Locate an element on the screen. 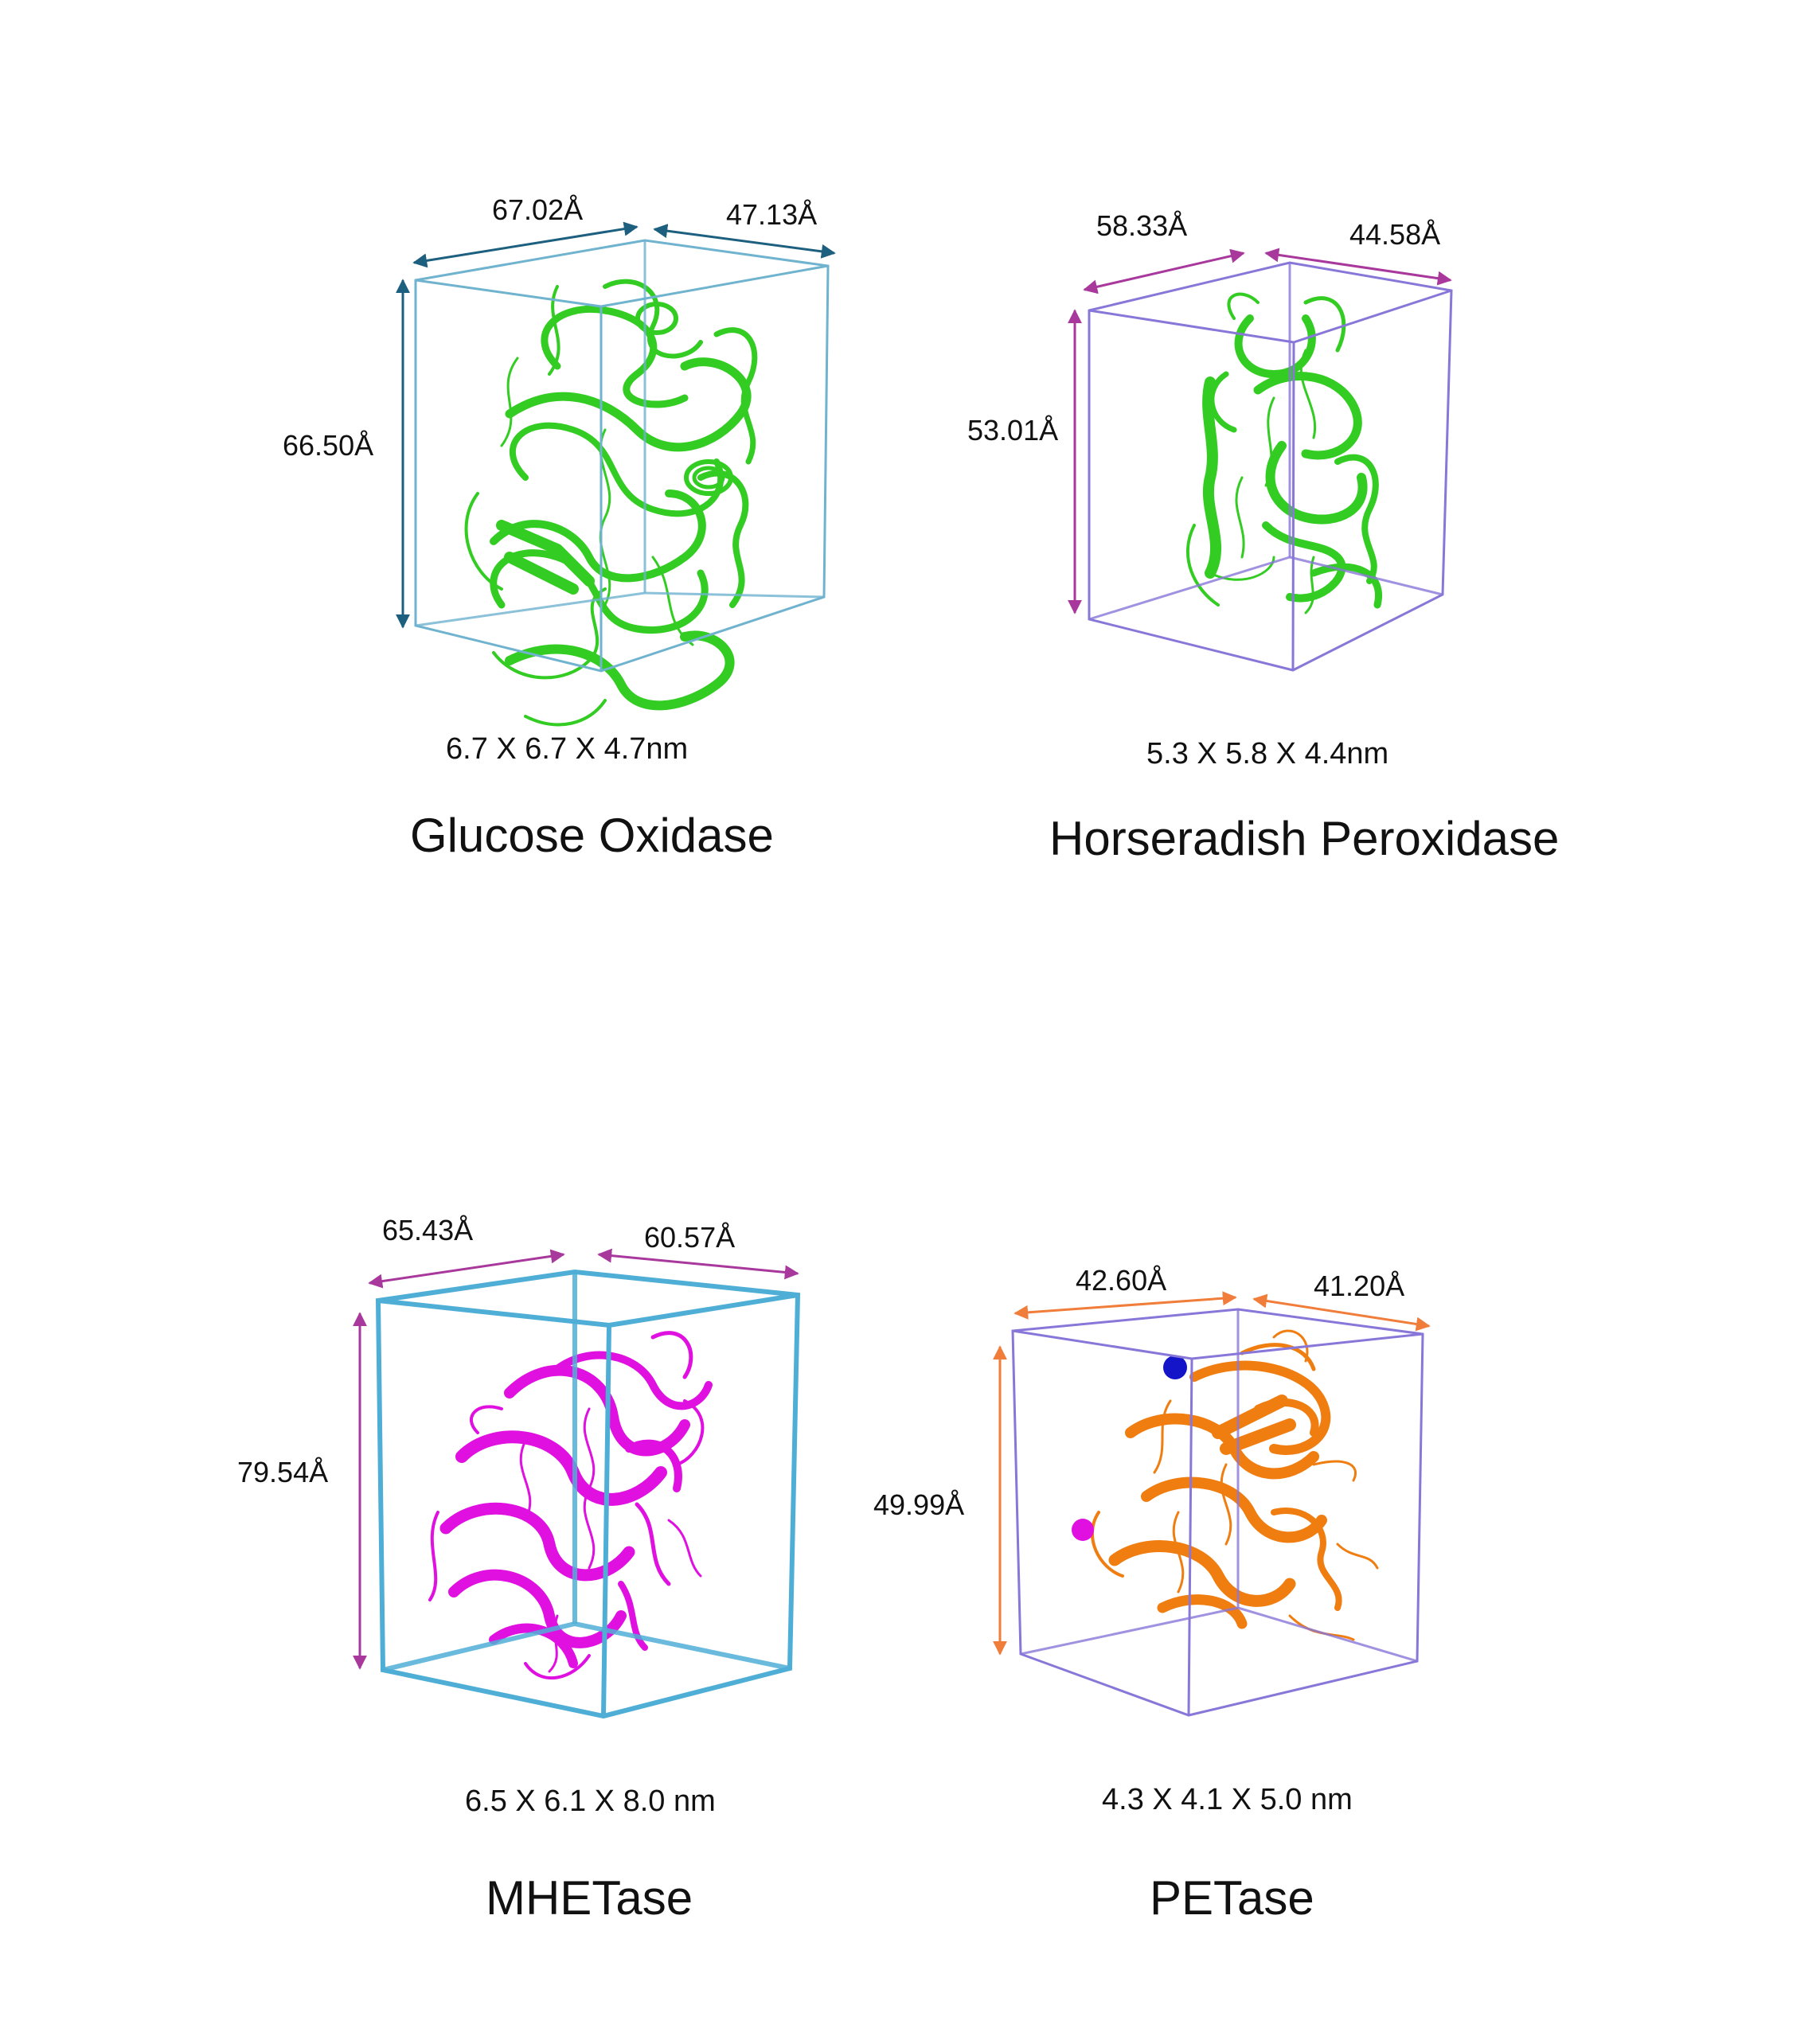 This screenshot has height=2044, width=1820. petase-size-text: 4.3 X 4.1 X 5.0 nm is located at coordinates (1228, 1799).